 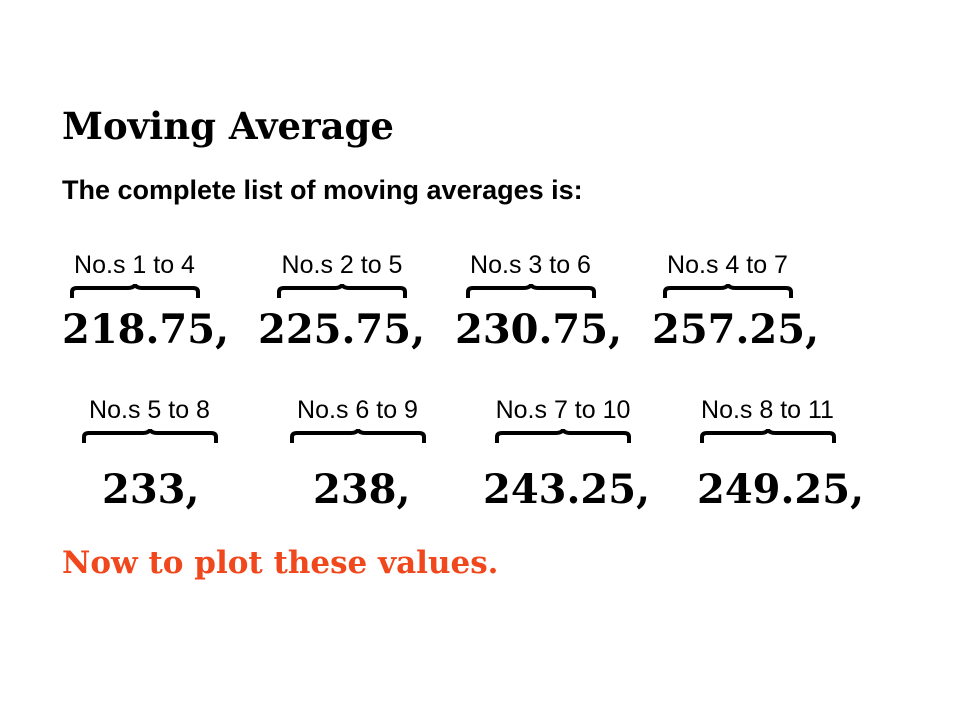 What do you see at coordinates (149, 410) in the screenshot?
I see `range-label: No.s 5 to 8` at bounding box center [149, 410].